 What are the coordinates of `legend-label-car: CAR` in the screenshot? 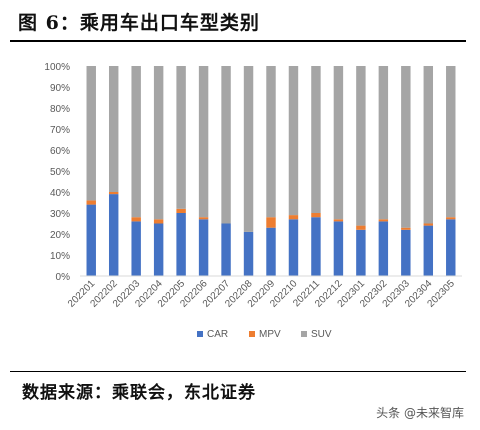 It's located at (217, 334).